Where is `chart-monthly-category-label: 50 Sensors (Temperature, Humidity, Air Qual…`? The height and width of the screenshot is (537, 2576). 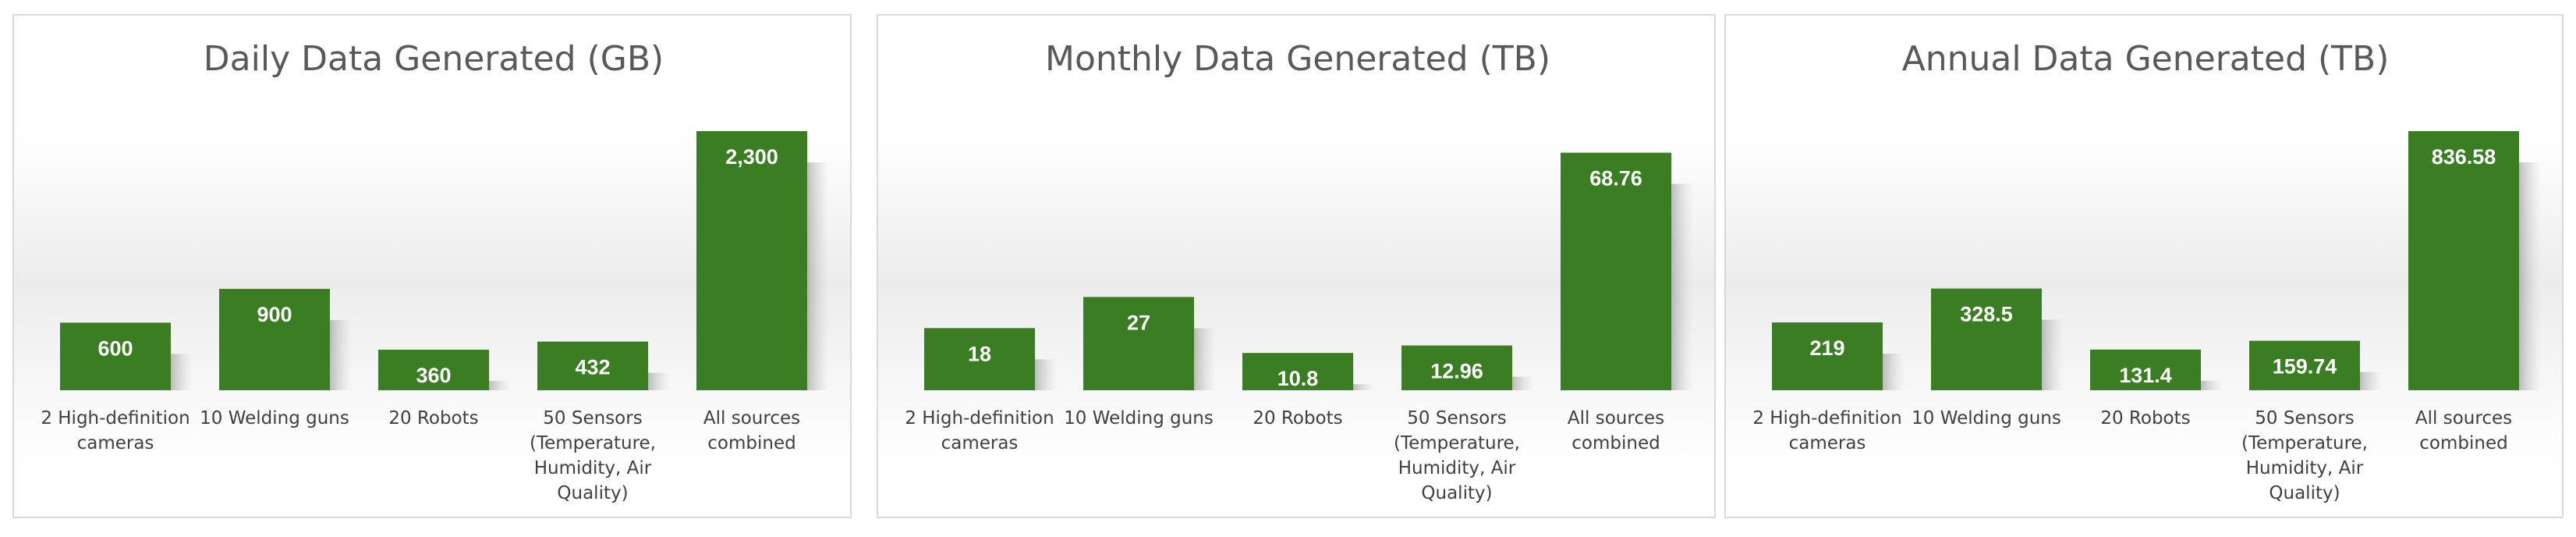
chart-monthly-category-label: 50 Sensors (Temperature, Humidity, Air Qual… is located at coordinates (1457, 455).